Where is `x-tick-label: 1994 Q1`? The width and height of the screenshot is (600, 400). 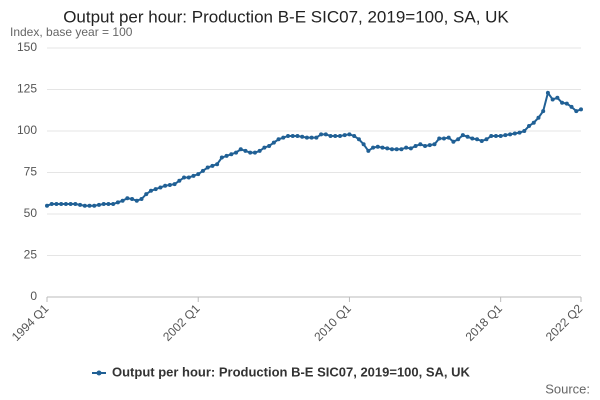
x-tick-label: 1994 Q1 is located at coordinates (30, 322).